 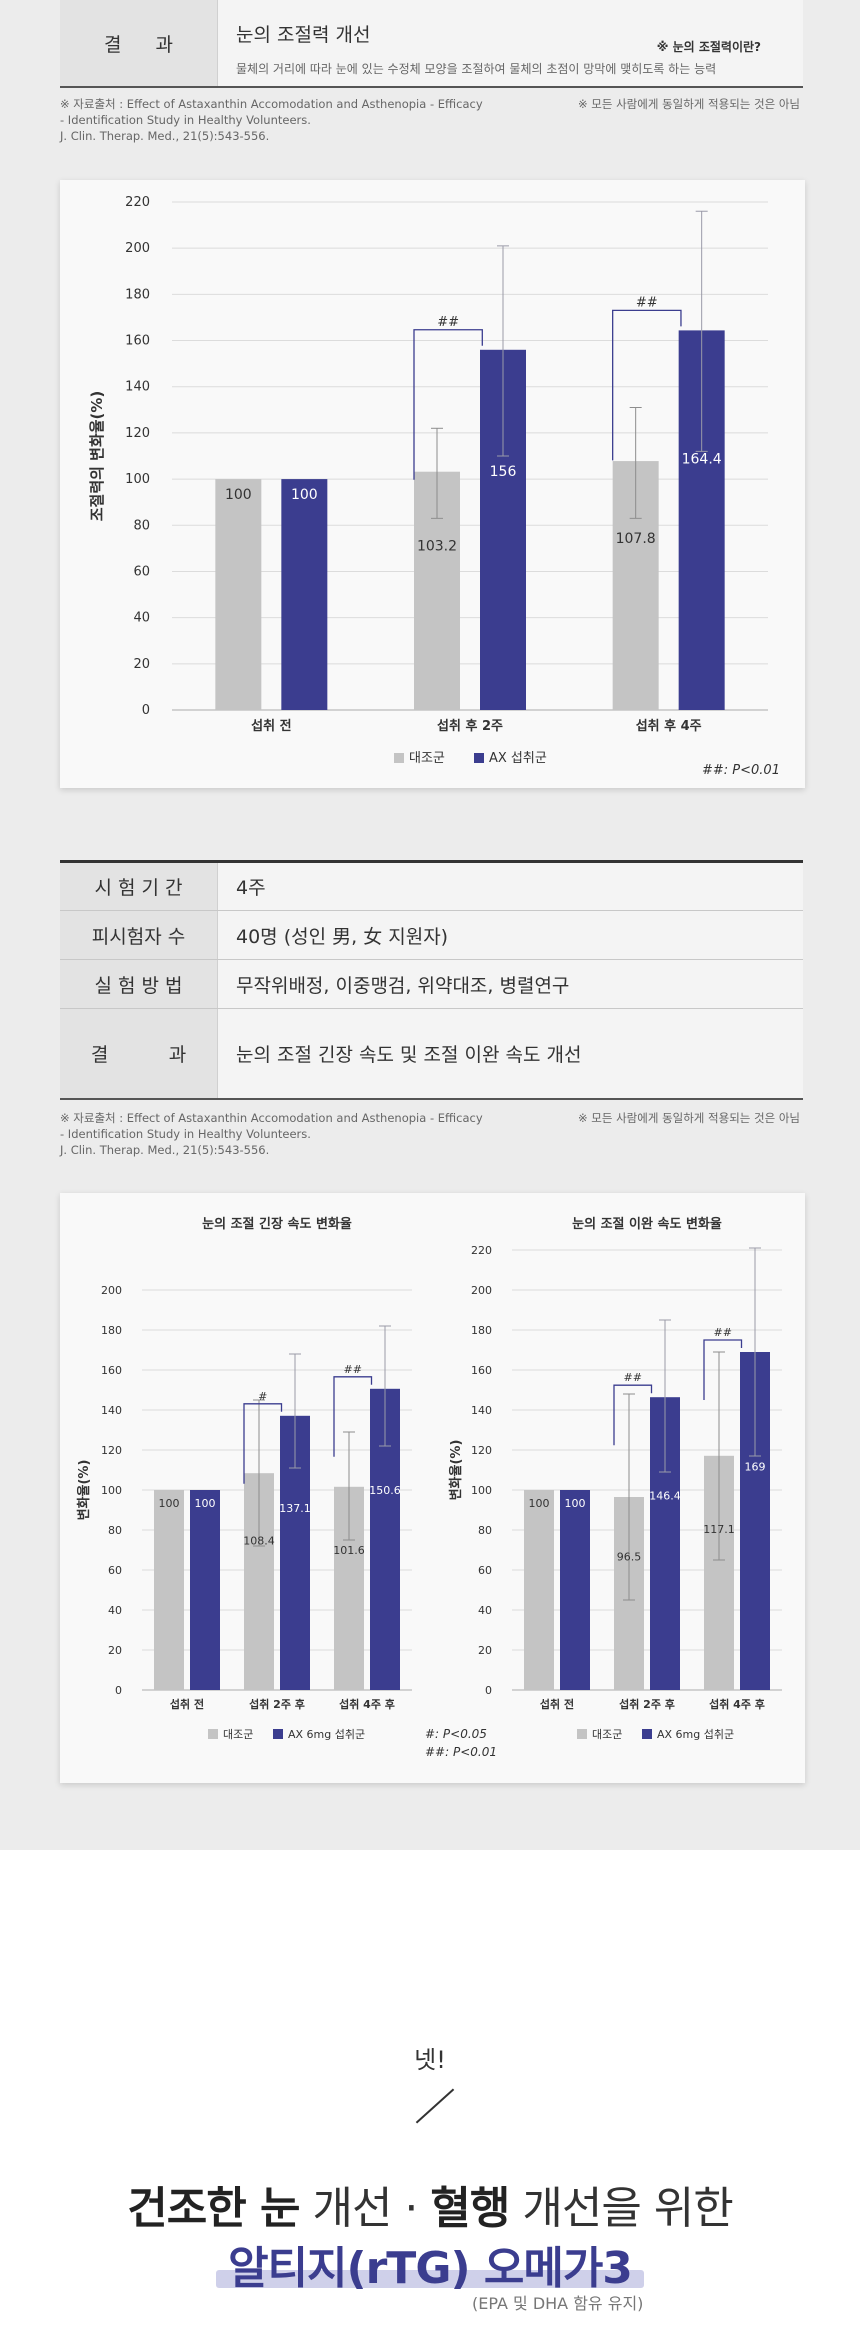 What do you see at coordinates (97, 456) in the screenshot?
I see `y-axis-label: 조절력의 변화율(%)` at bounding box center [97, 456].